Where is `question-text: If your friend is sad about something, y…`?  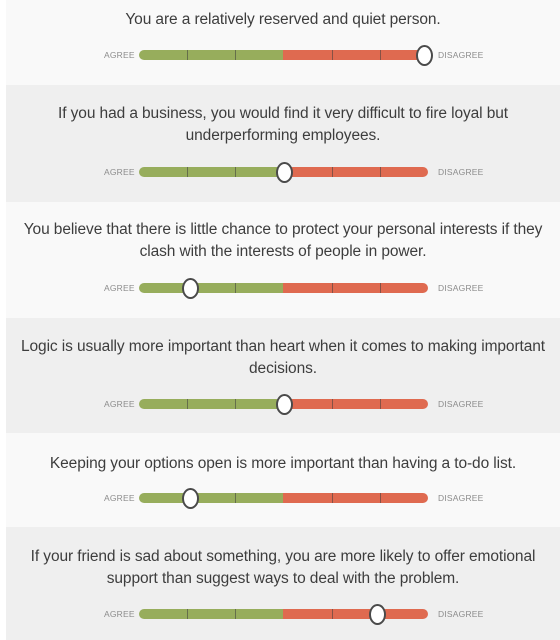 question-text: If your friend is sad about something, y… is located at coordinates (283, 567).